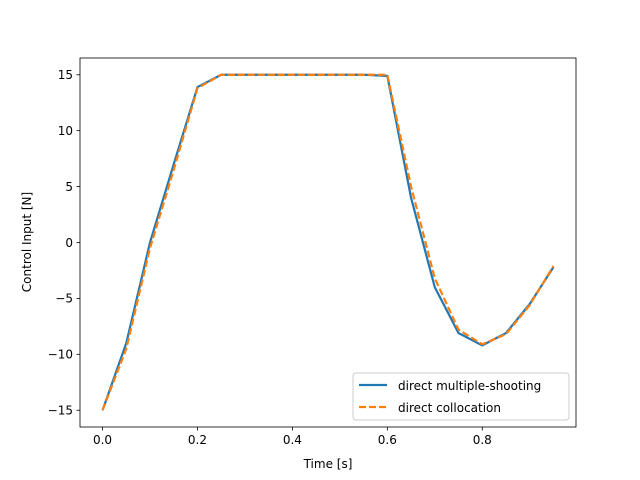  I want to click on y-tick-label: −5, so click(64, 299).